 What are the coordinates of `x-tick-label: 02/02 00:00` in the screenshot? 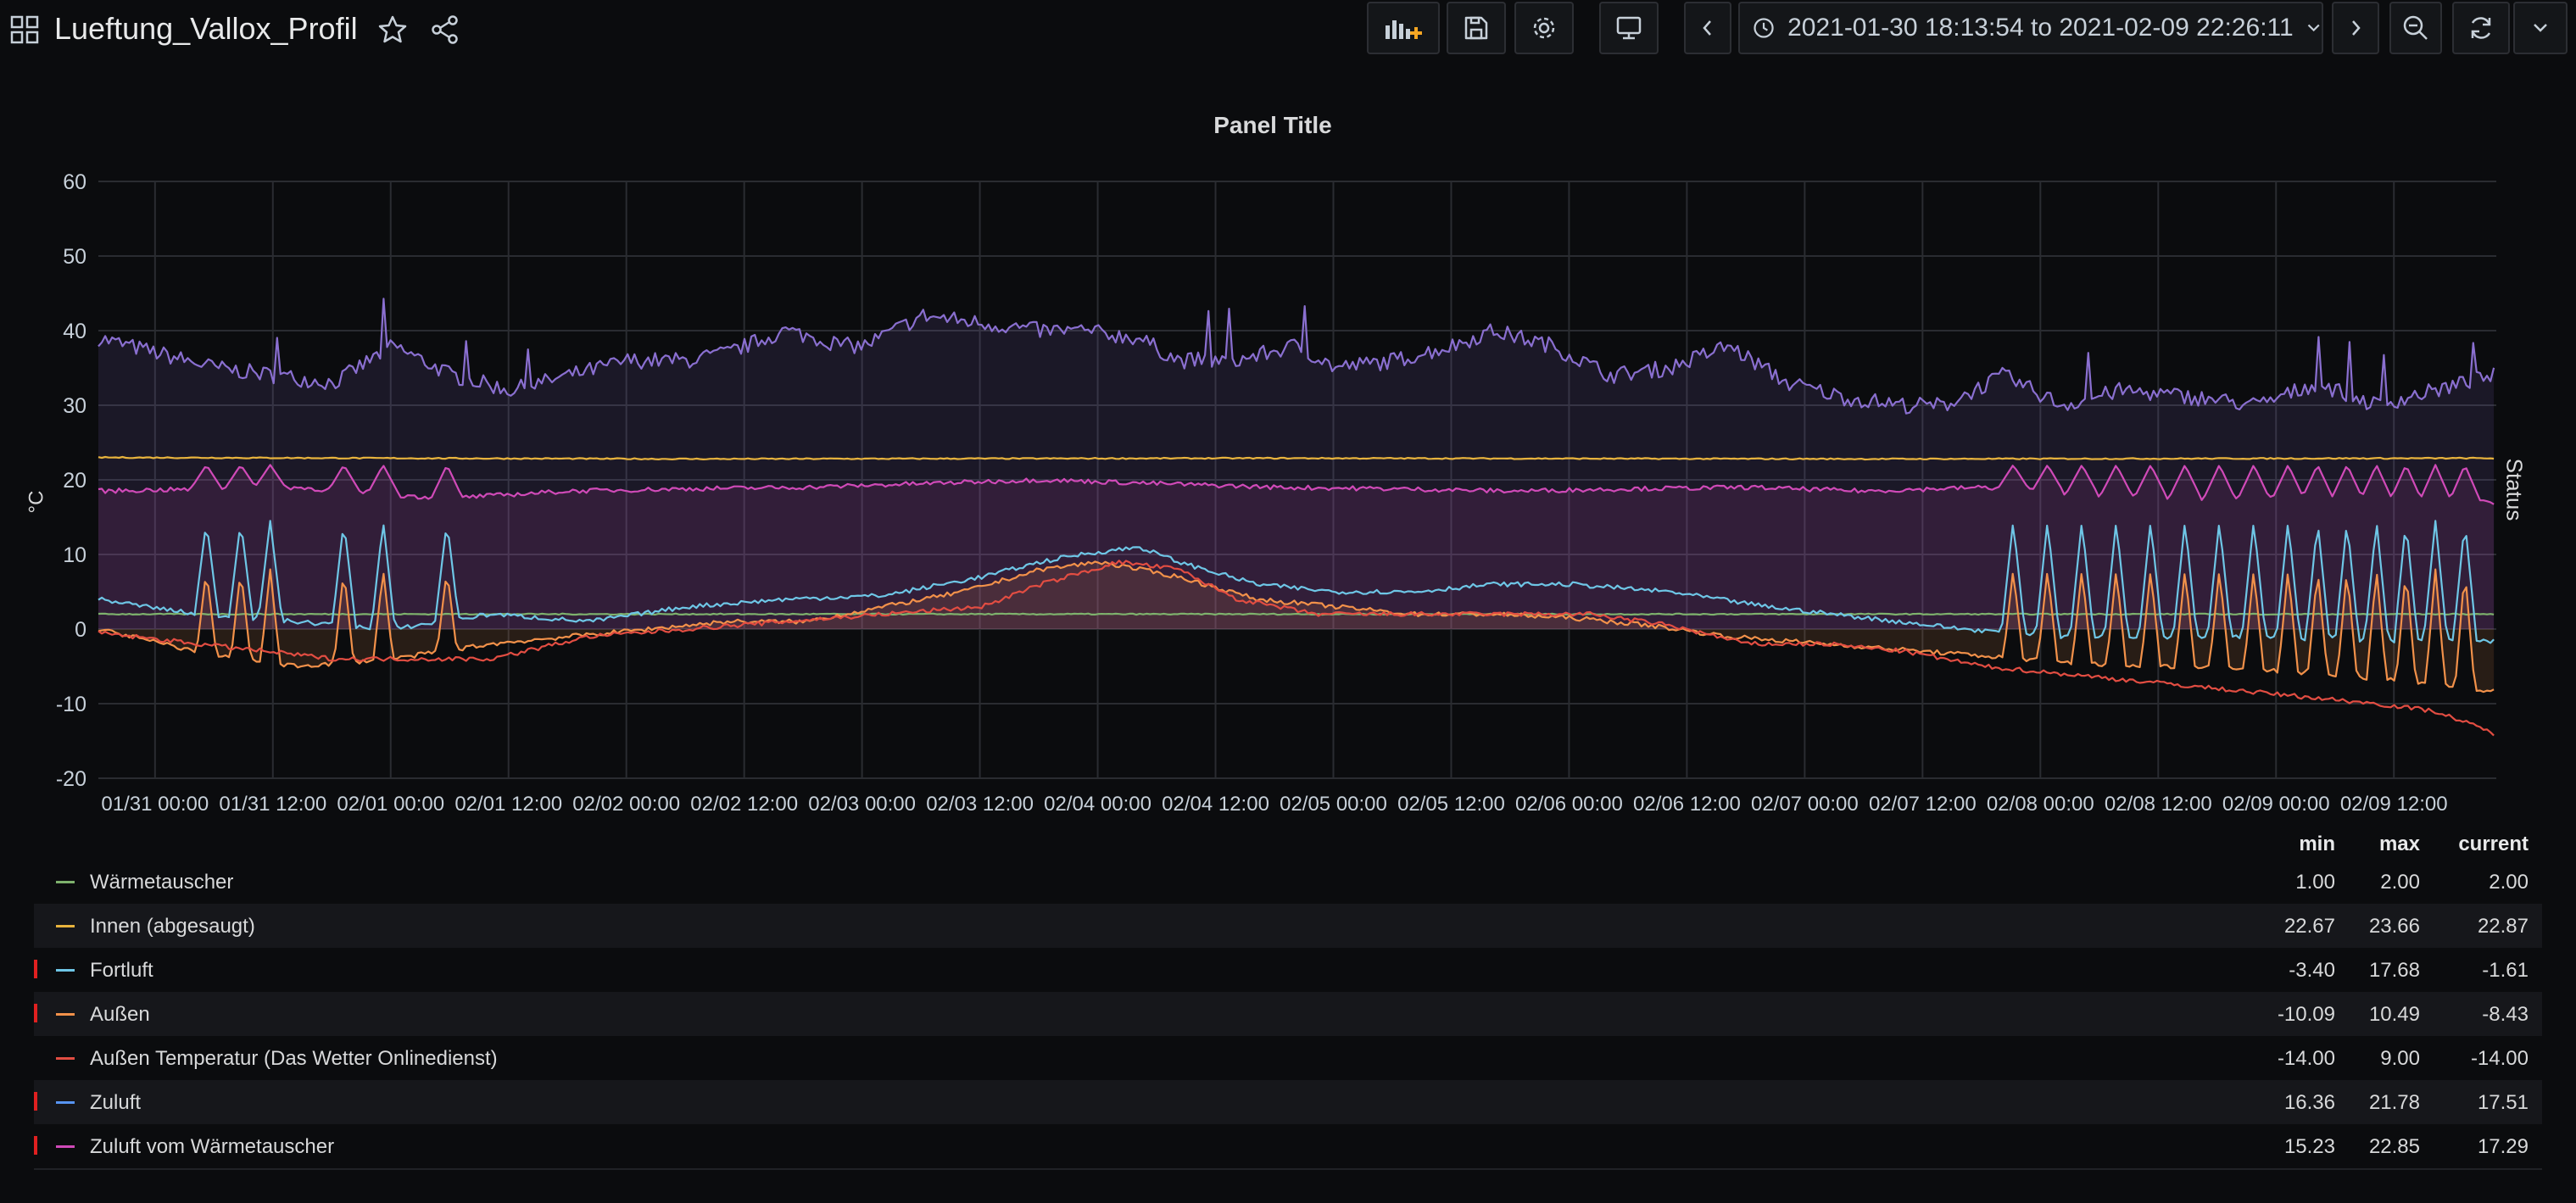 It's located at (626, 804).